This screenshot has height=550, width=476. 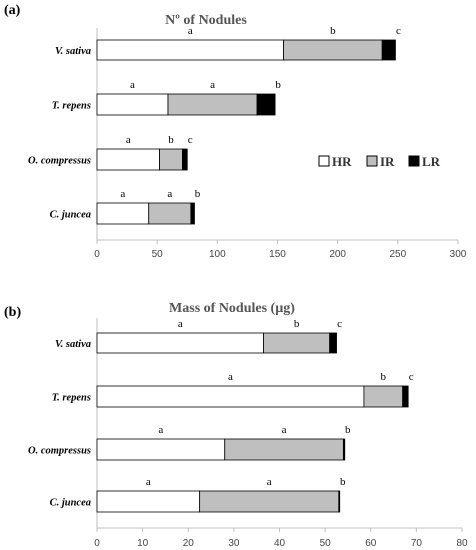 I want to click on panel-b-x-tick-label: 40, so click(x=280, y=543).